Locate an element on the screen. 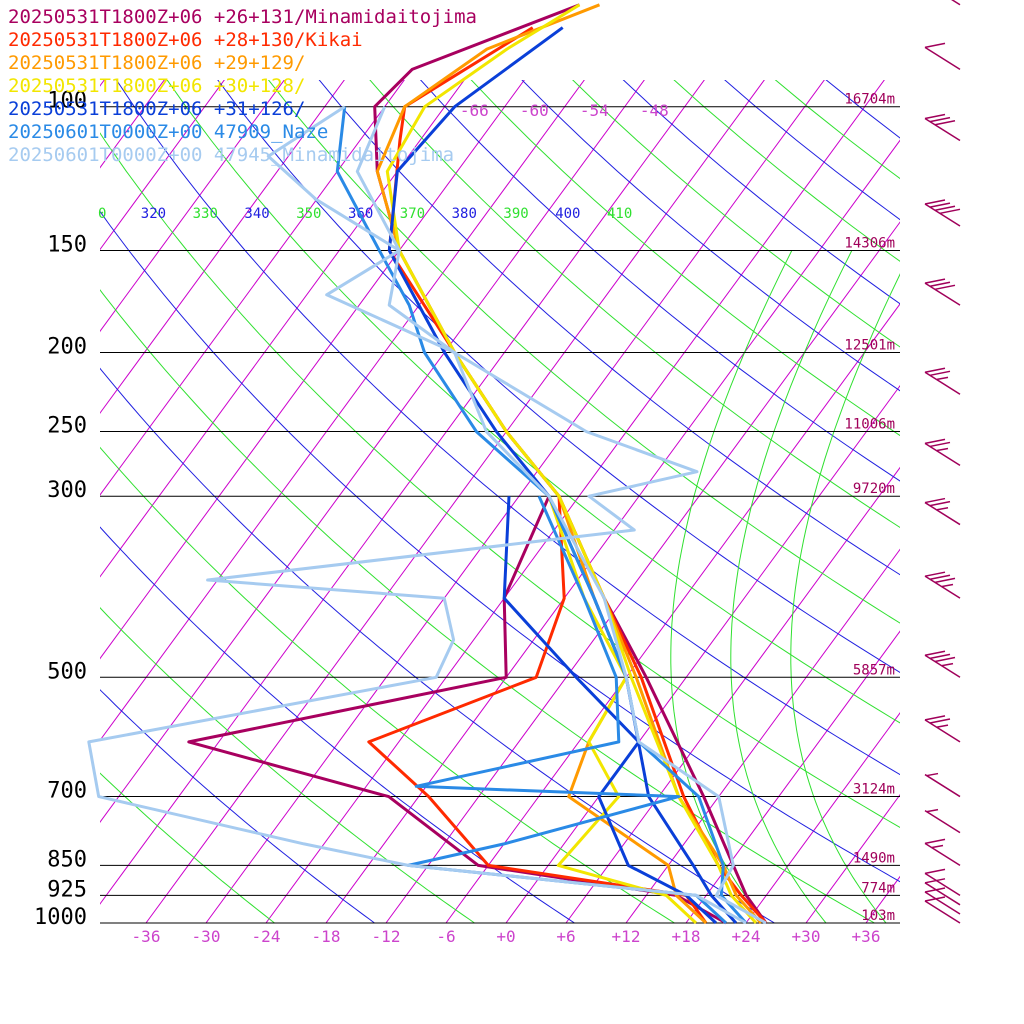  pressure-label: 700 is located at coordinates (67, 791).